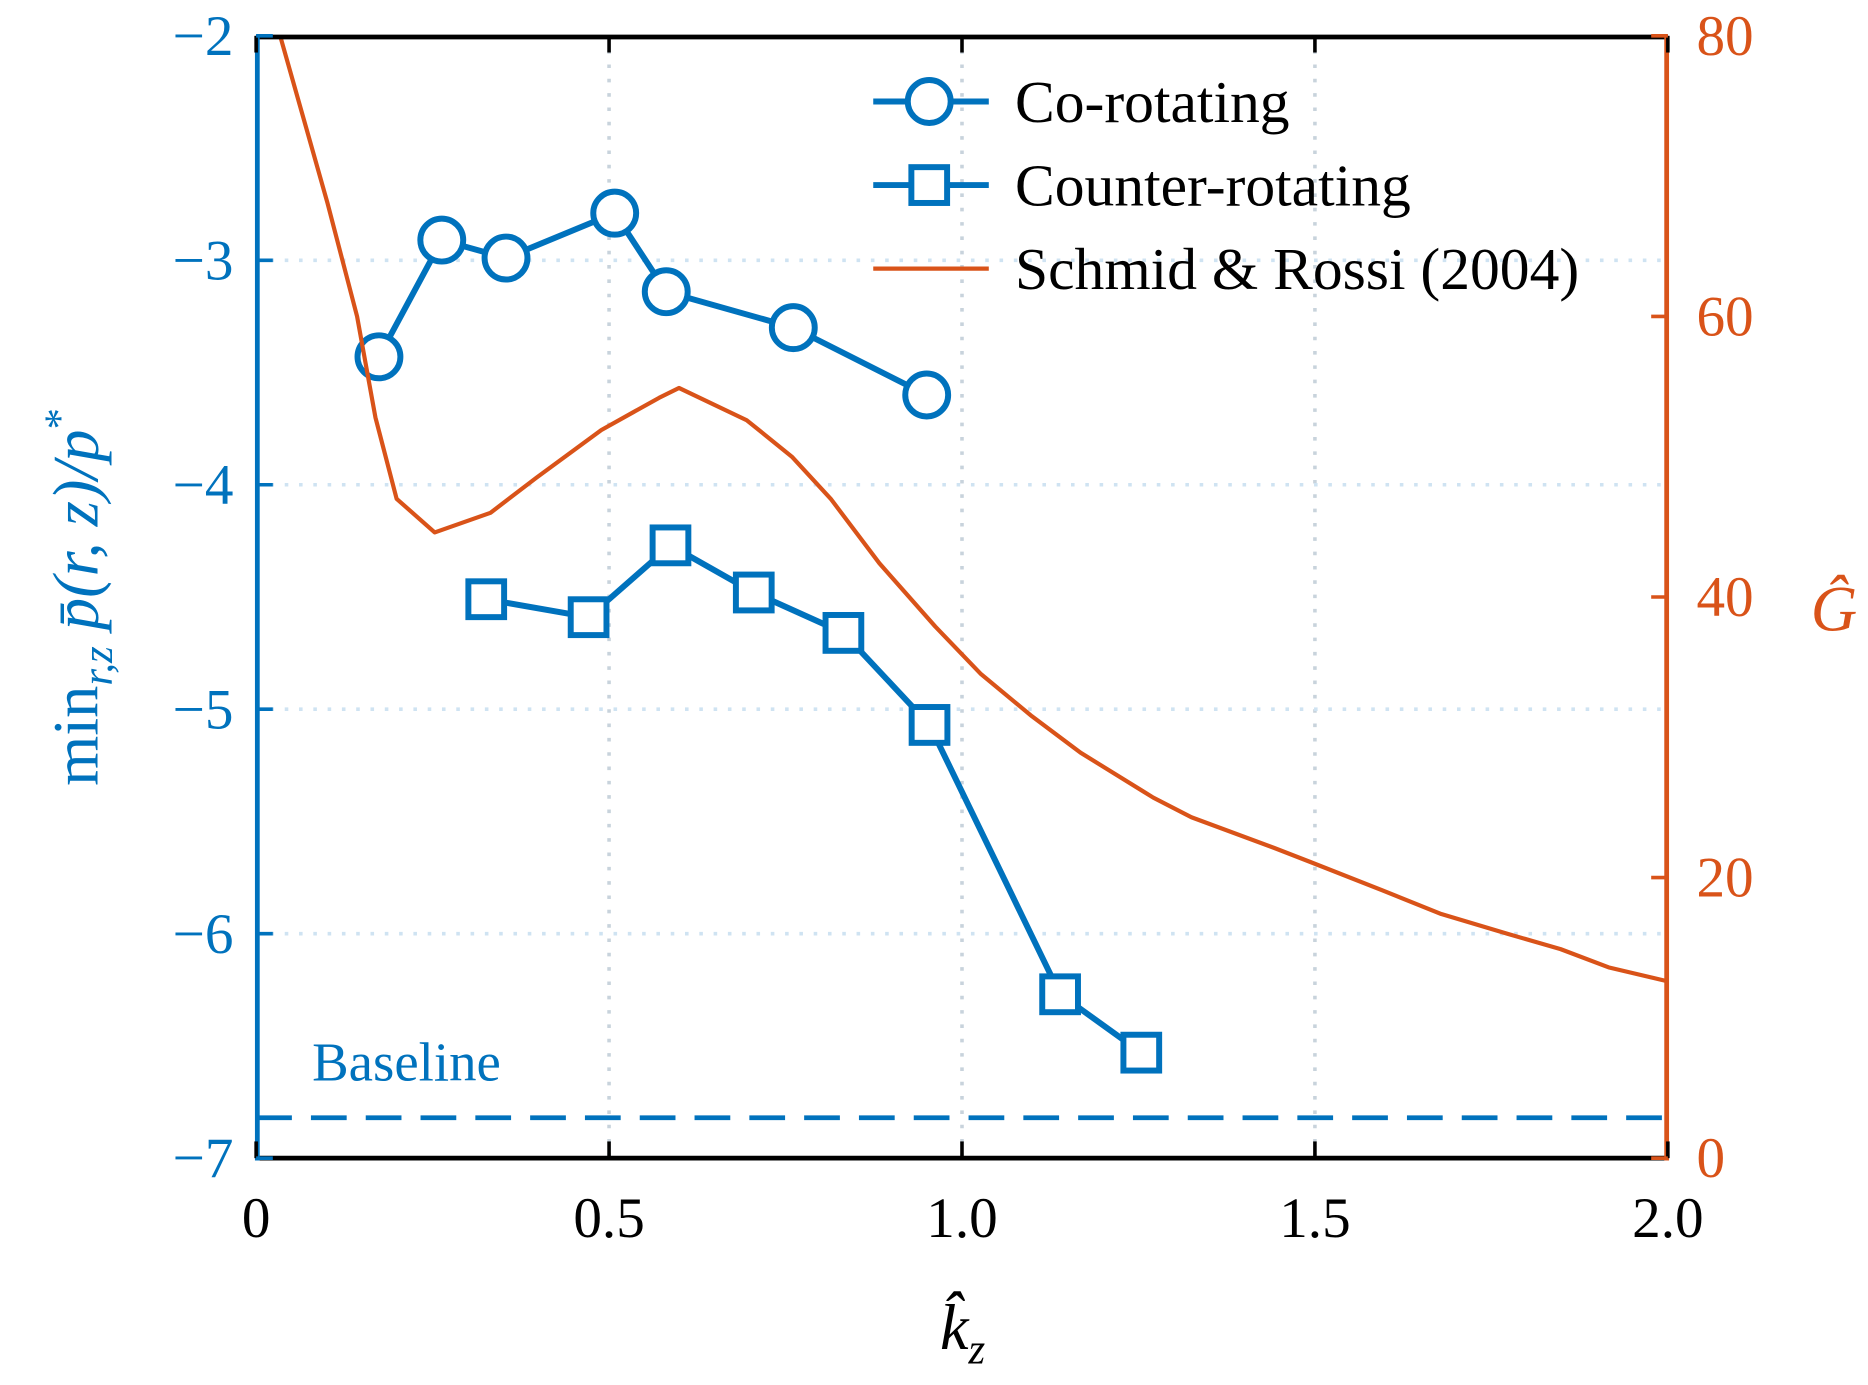 The image size is (1868, 1385). I want to click on legend-label: Counter-rotating, so click(1213, 185).